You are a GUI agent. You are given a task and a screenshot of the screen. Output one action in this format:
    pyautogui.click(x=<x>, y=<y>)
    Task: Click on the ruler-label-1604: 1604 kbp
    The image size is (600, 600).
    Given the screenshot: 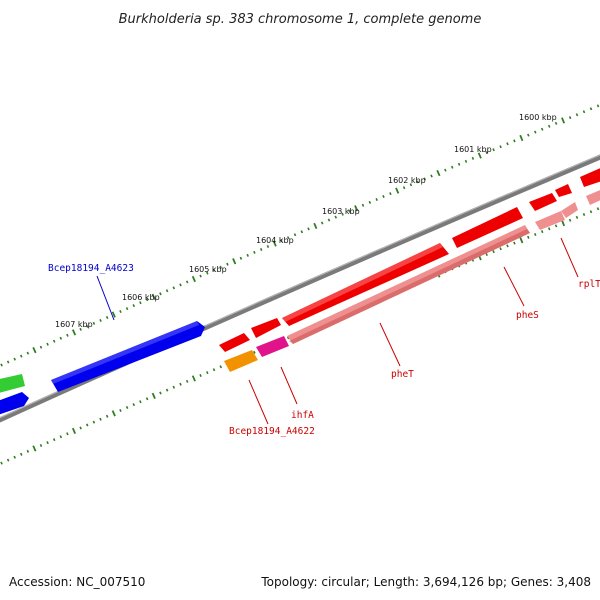 What is the action you would take?
    pyautogui.click(x=275, y=240)
    